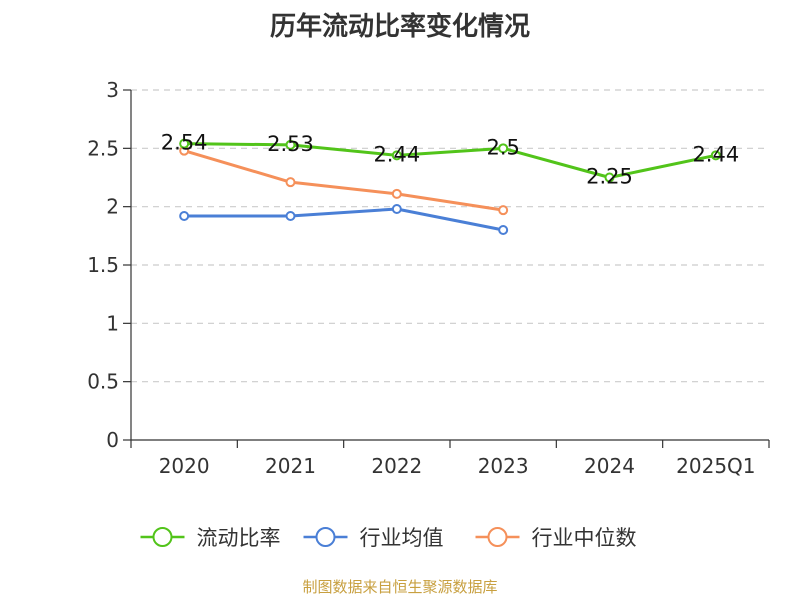  Describe the element at coordinates (239, 538) in the screenshot. I see `legend-label: 流动比率` at that location.